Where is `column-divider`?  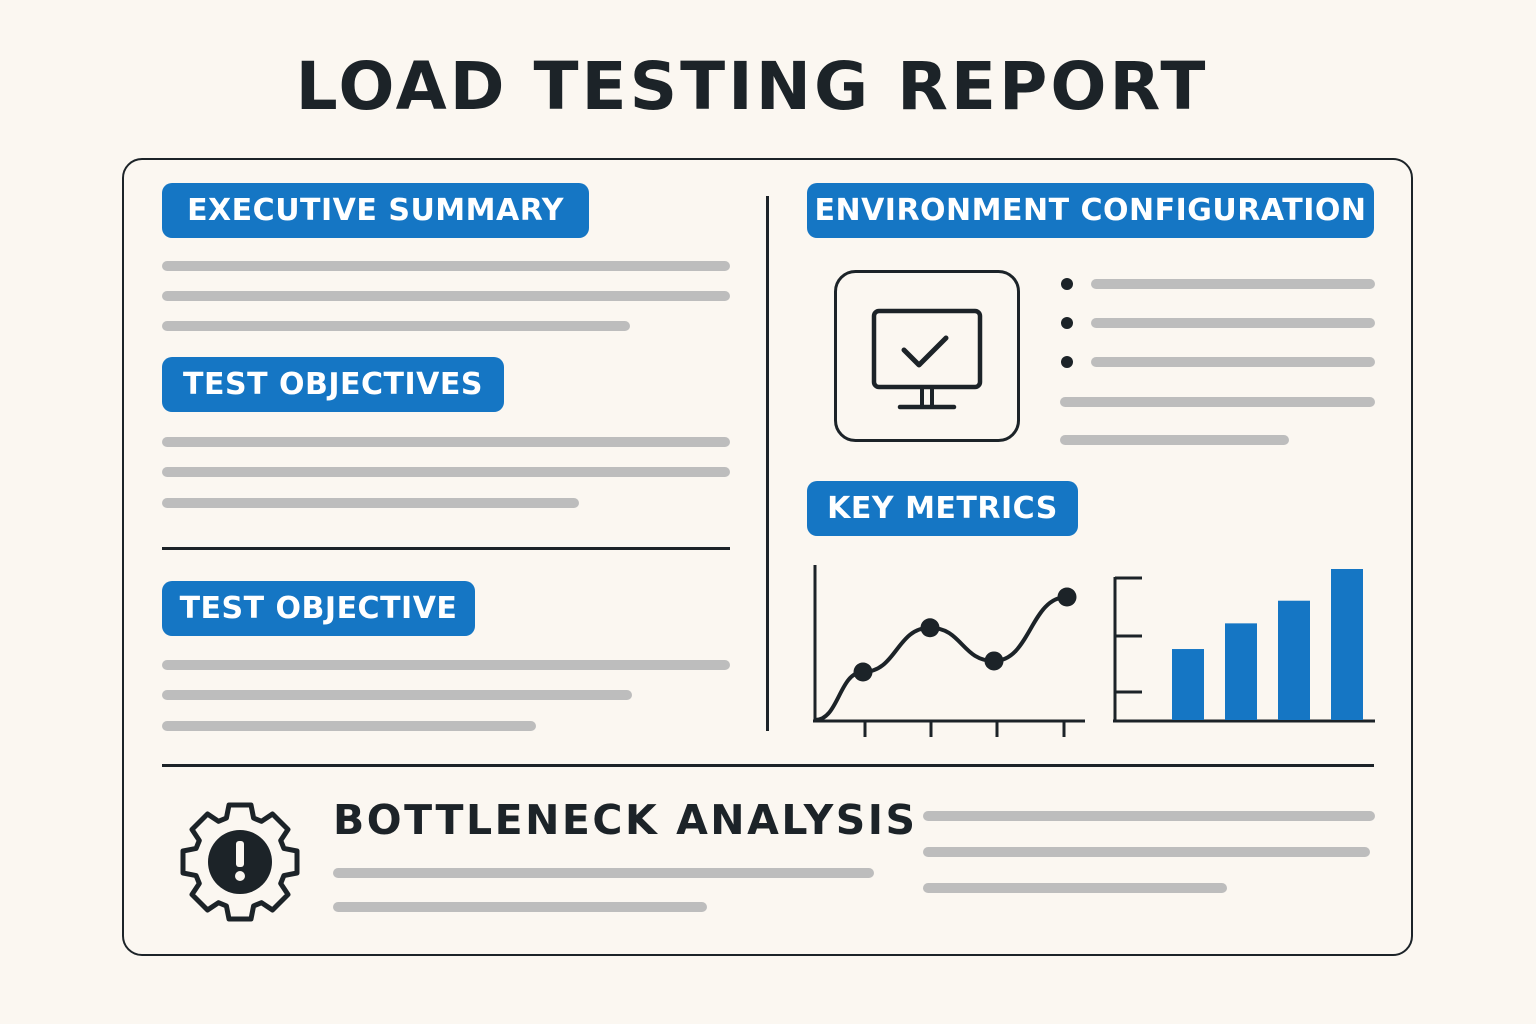
column-divider is located at coordinates (767, 463).